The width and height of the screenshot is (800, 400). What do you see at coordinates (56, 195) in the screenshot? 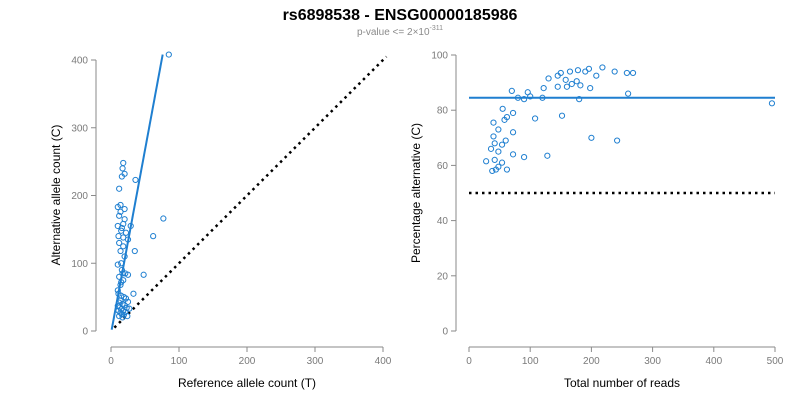
I see `y-axis-label: Alternative allele count (C)` at bounding box center [56, 195].